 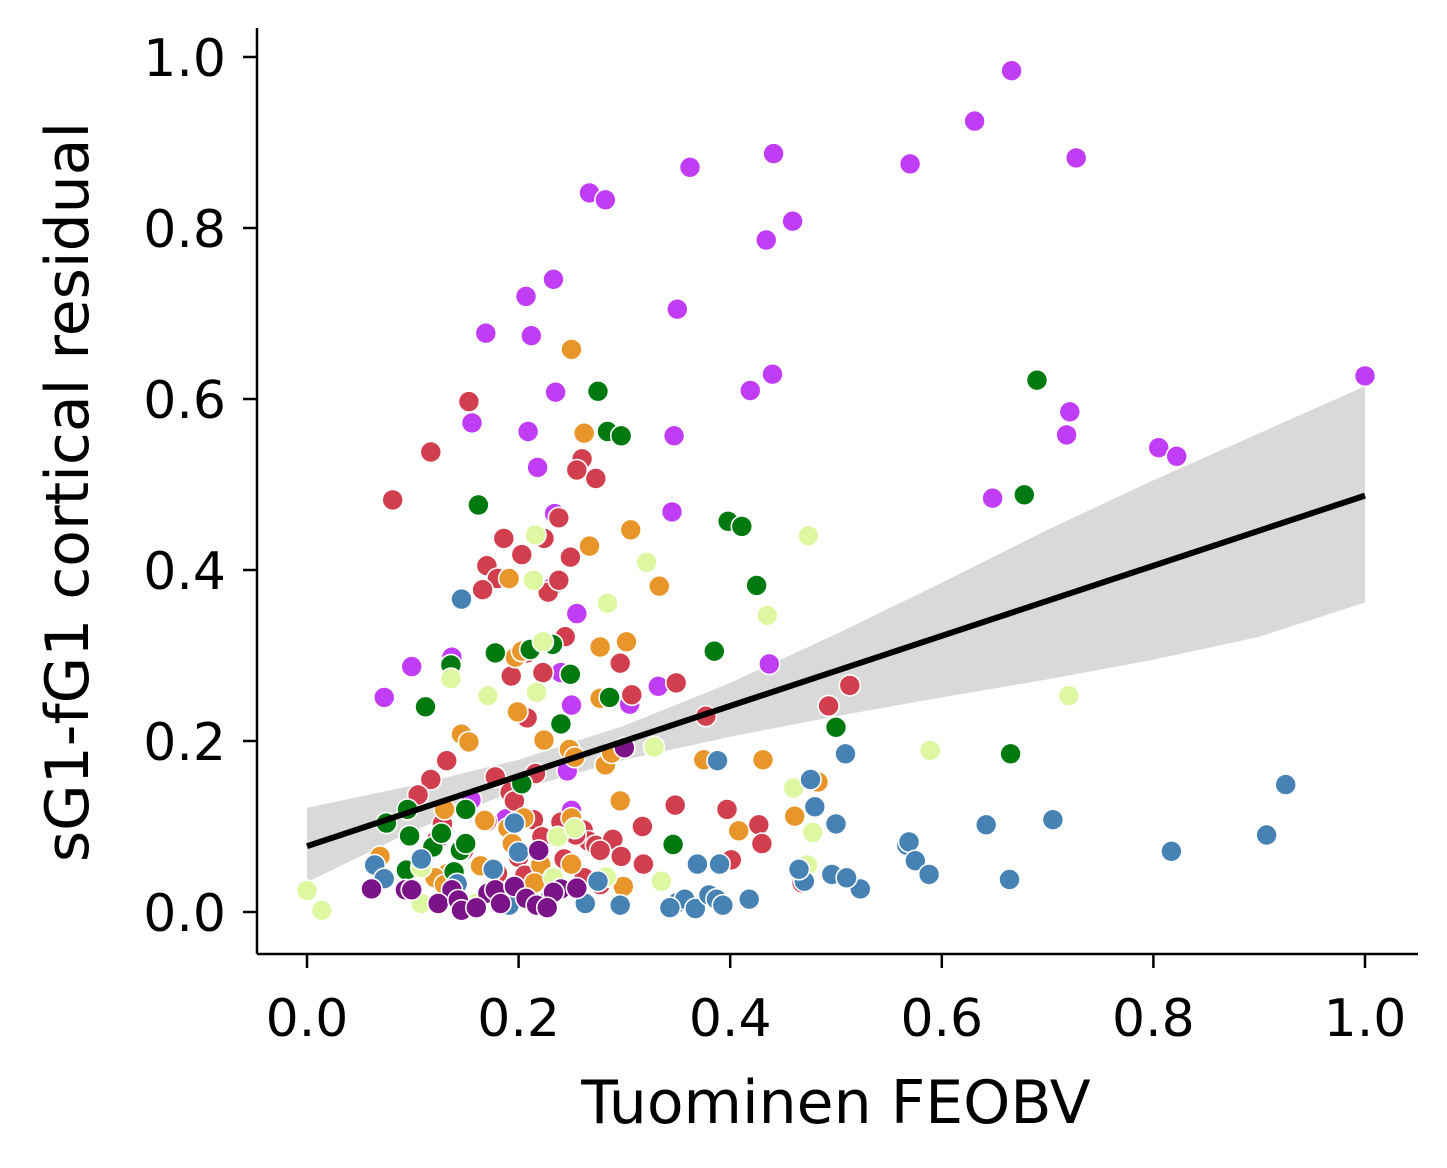 I want to click on x-axis-title: Tuominen FEOBV, so click(x=835, y=1103).